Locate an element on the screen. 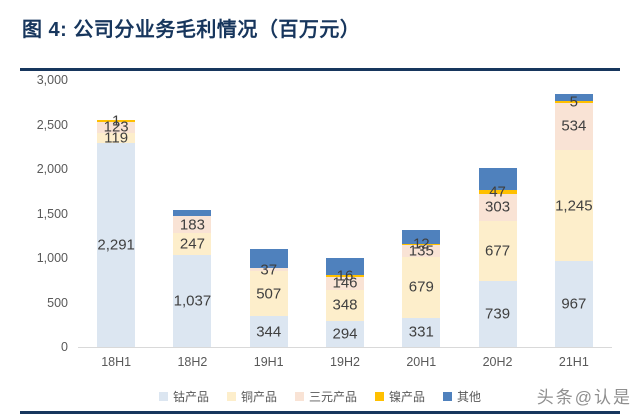 This screenshot has width=640, height=417. y-tick-label: 1,000 is located at coordinates (52, 258).